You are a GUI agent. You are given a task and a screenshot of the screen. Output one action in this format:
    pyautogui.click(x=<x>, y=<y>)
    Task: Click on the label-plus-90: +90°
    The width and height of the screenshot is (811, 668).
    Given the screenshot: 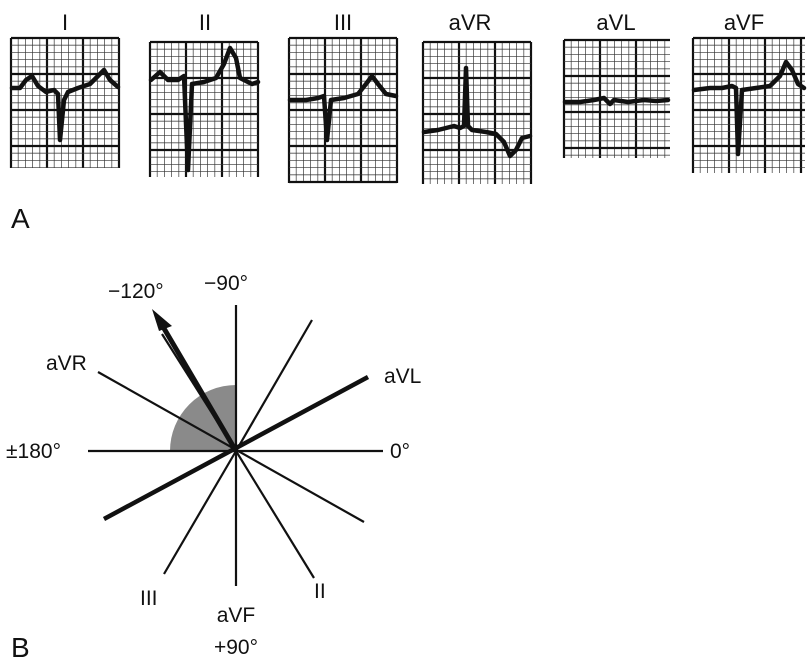 What is the action you would take?
    pyautogui.click(x=236, y=647)
    